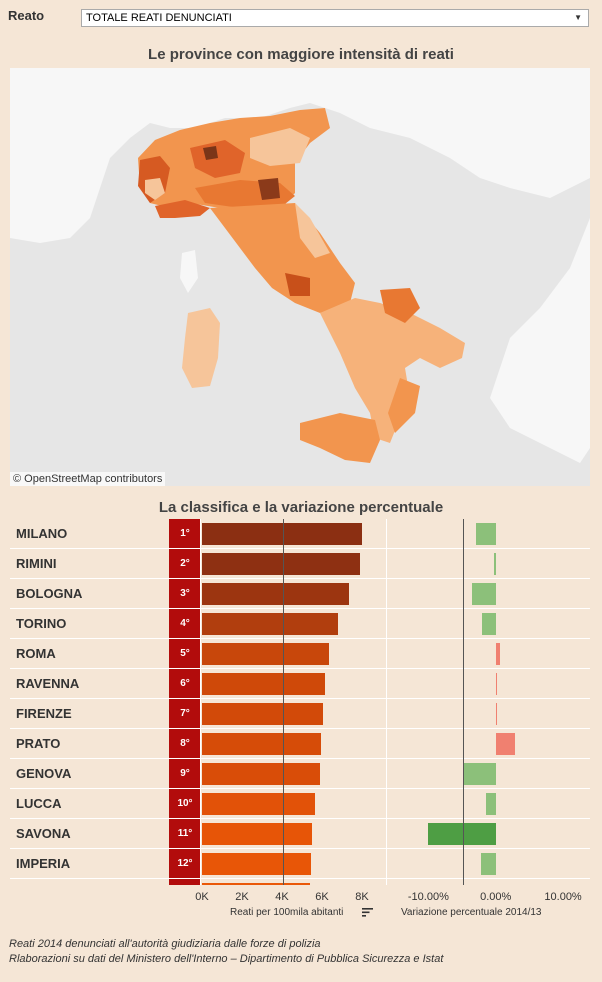 Image resolution: width=602 pixels, height=982 pixels. Describe the element at coordinates (367, 912) in the screenshot. I see `sort-icon` at that location.